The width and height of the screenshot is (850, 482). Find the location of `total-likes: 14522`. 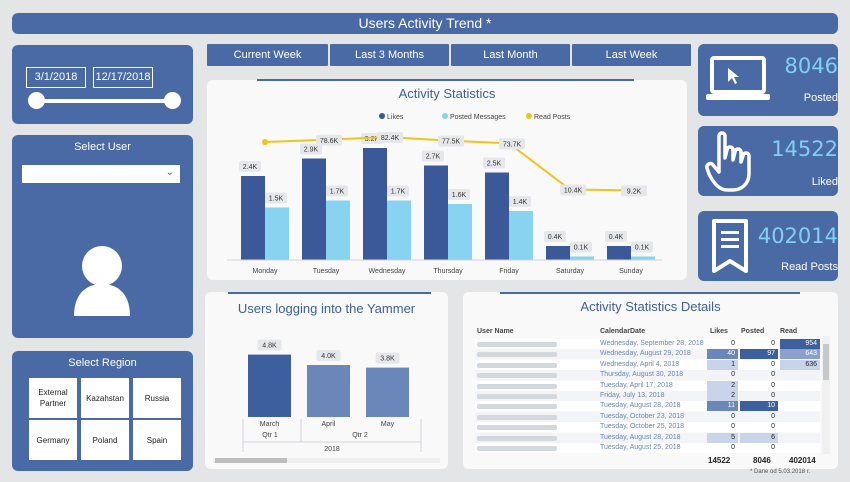

total-likes: 14522 is located at coordinates (719, 460).